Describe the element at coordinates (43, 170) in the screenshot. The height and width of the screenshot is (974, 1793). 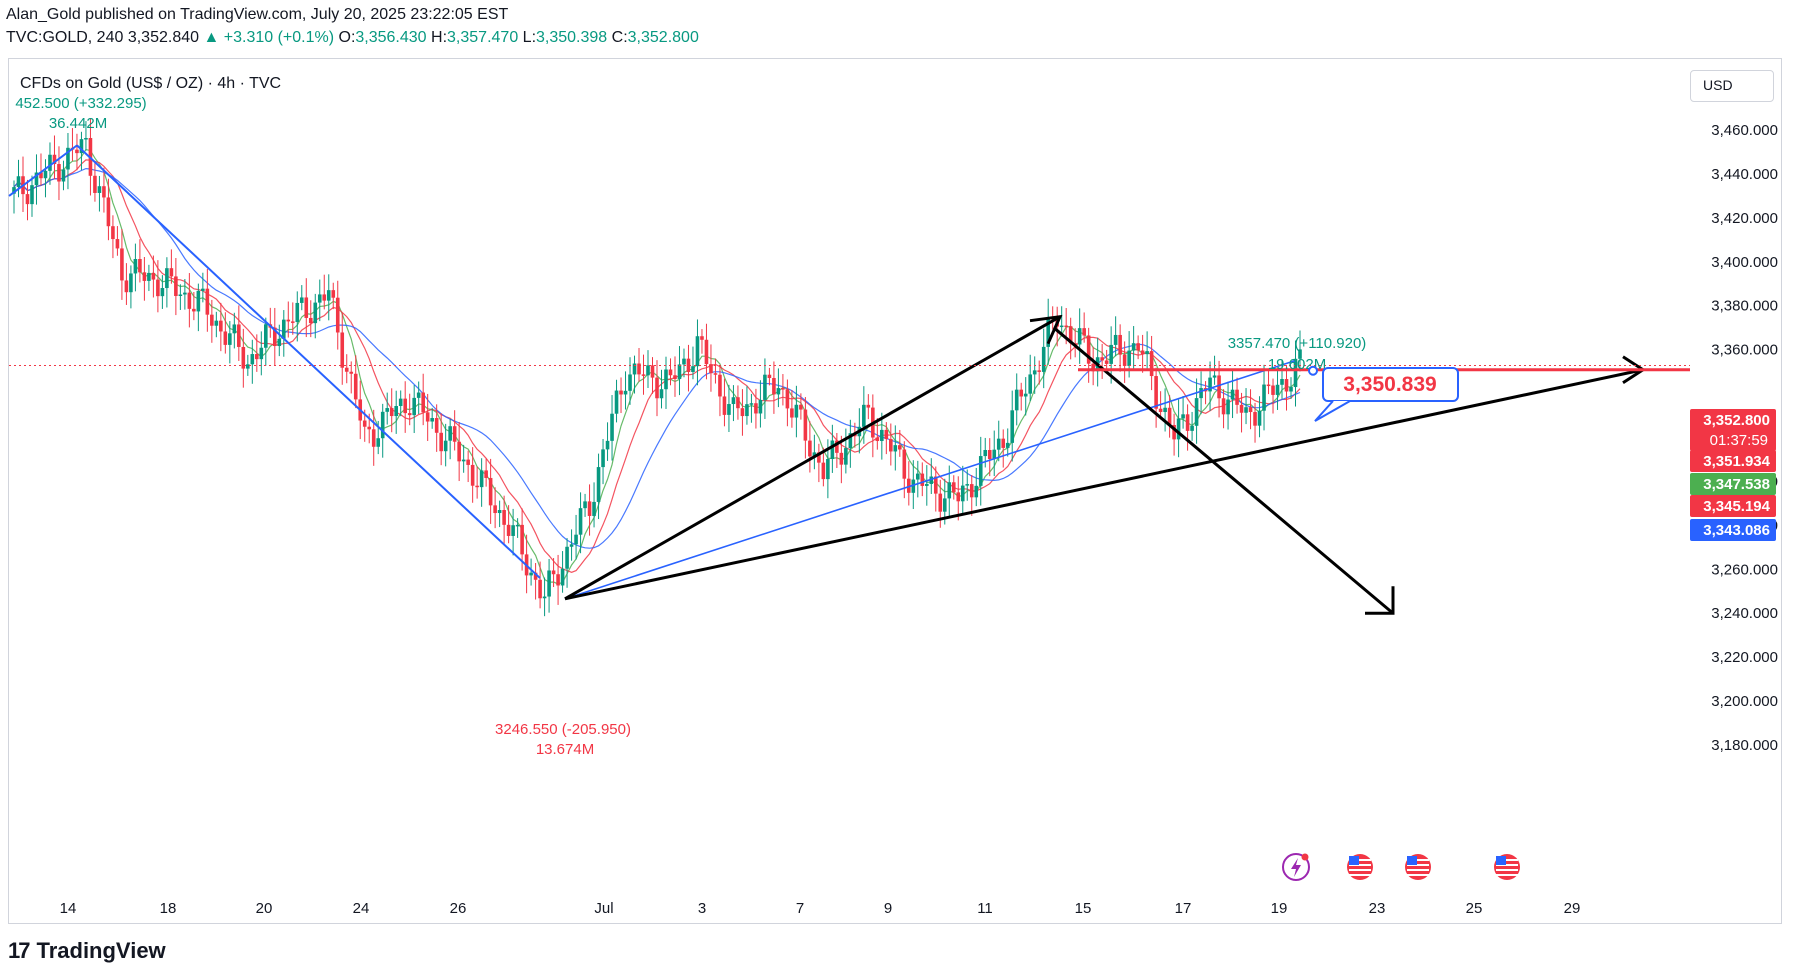
I see `blue-trend-left-line` at that location.